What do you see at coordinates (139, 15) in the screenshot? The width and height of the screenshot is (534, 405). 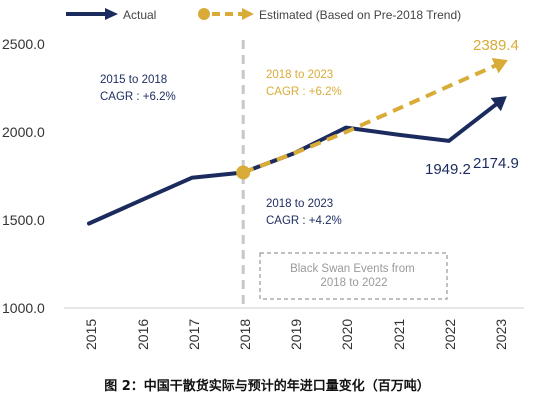 I see `legend-actual-label: Actual` at bounding box center [139, 15].